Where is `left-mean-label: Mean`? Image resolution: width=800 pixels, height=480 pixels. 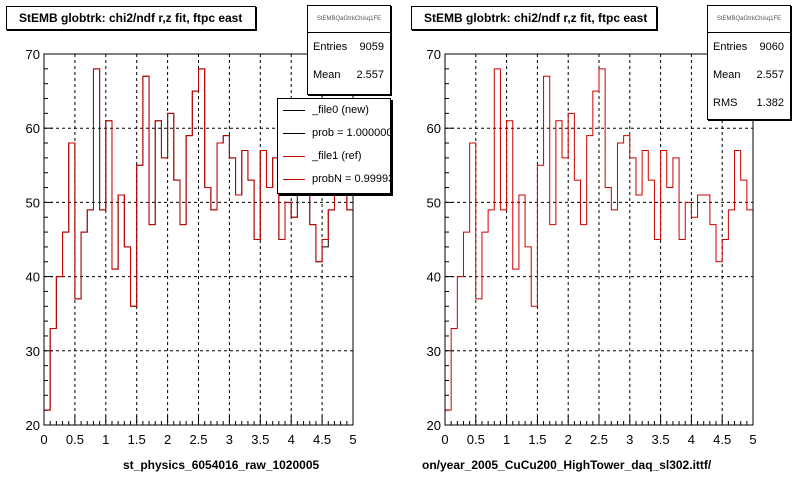
left-mean-label: Mean is located at coordinates (327, 75).